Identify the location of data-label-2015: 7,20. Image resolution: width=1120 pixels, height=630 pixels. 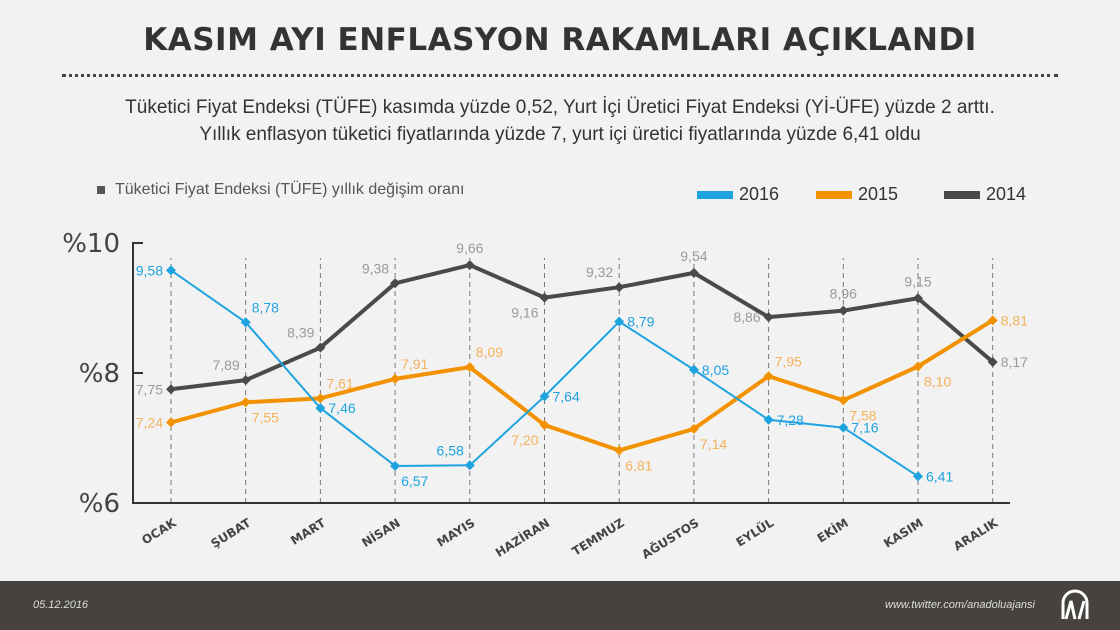
(524, 440).